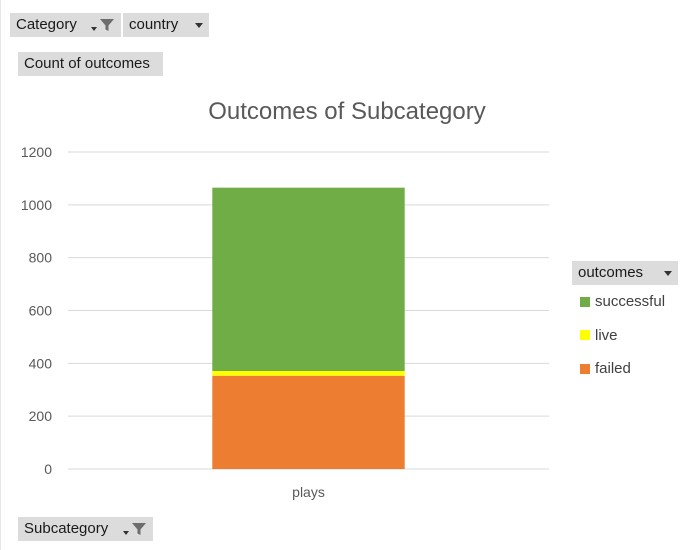 This screenshot has width=687, height=550. What do you see at coordinates (308, 279) in the screenshot?
I see `bar-segment-successful` at bounding box center [308, 279].